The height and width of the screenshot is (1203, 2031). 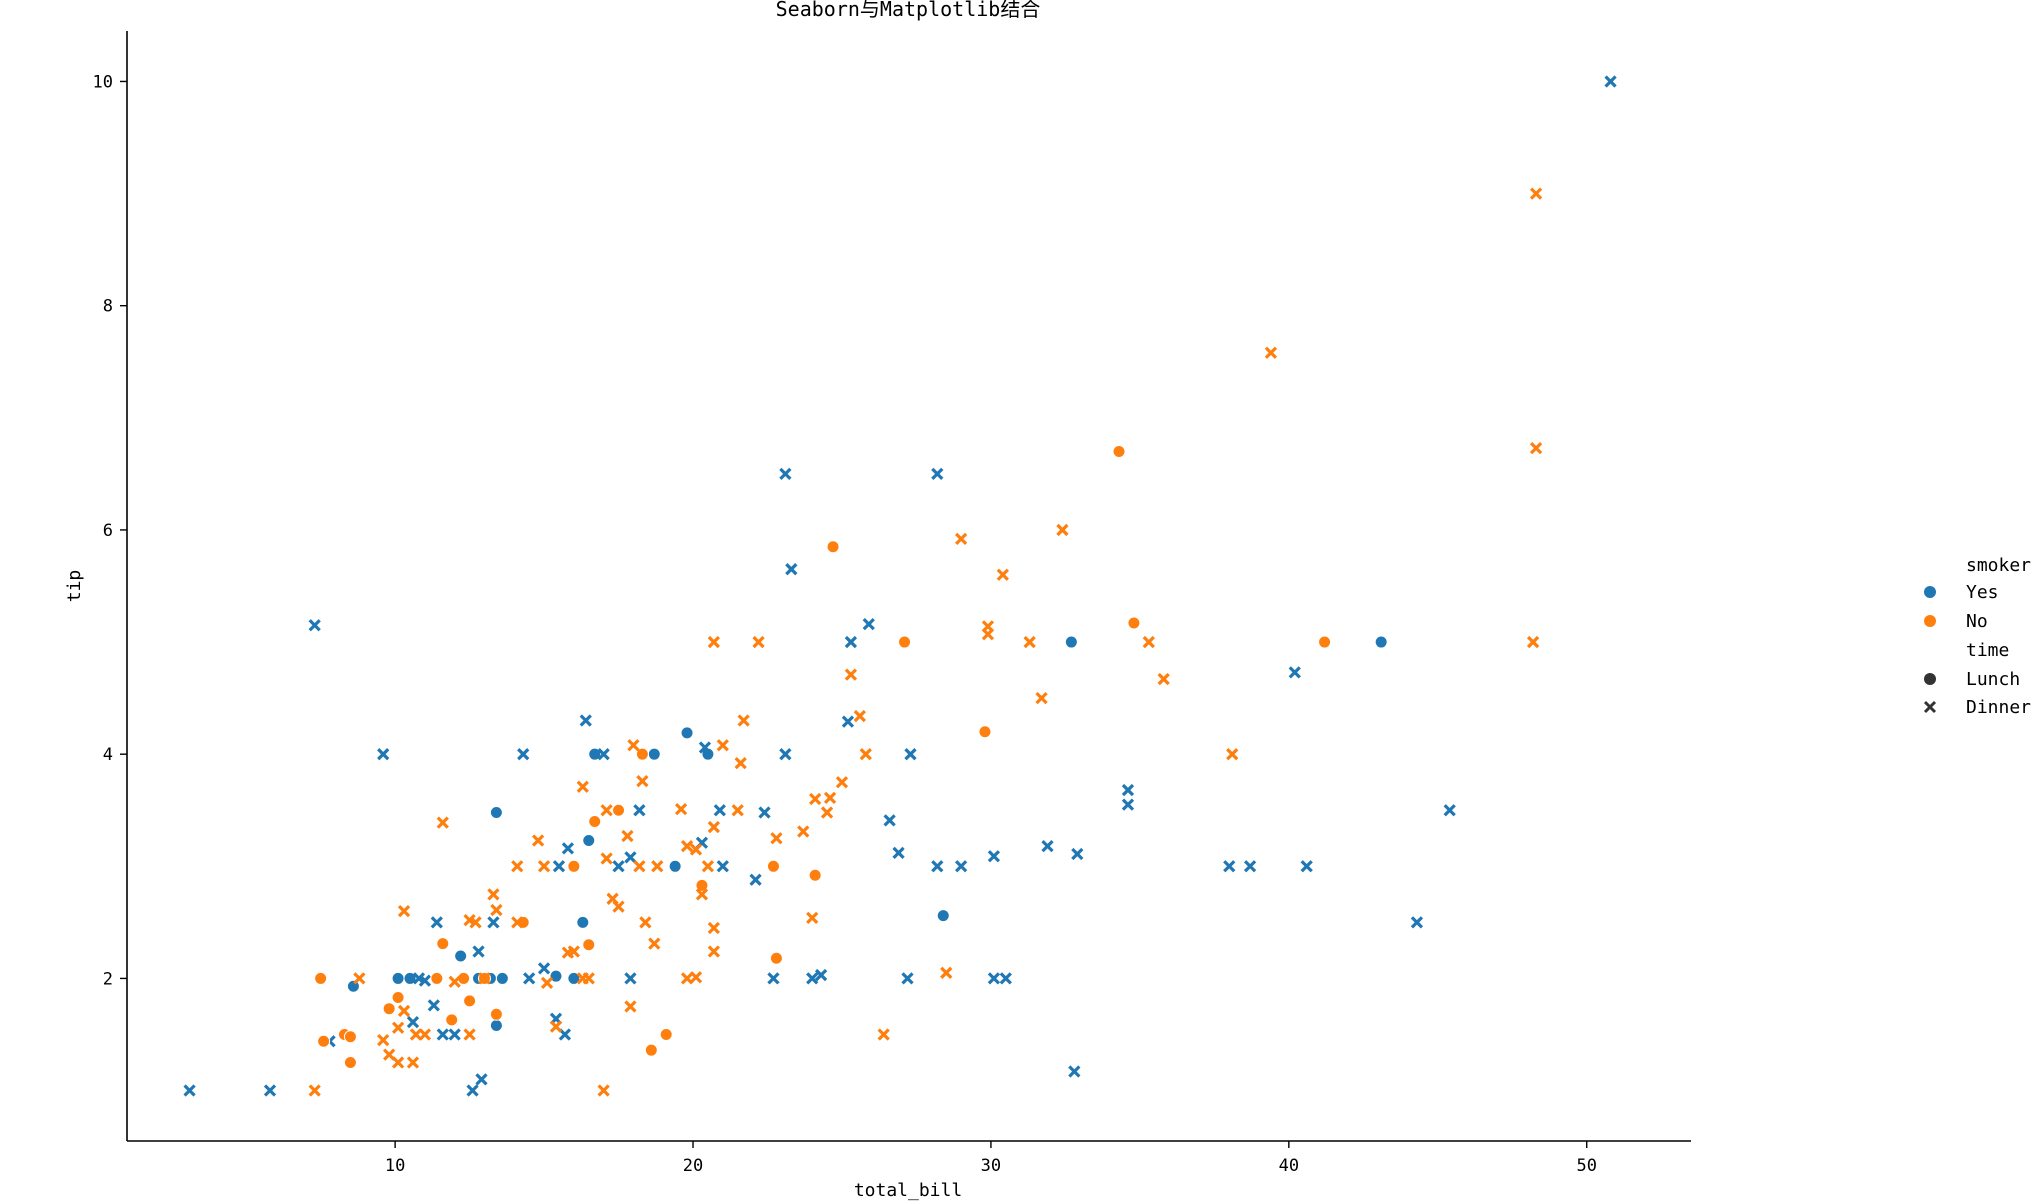 I want to click on y-tick-label: 2, so click(x=108, y=979).